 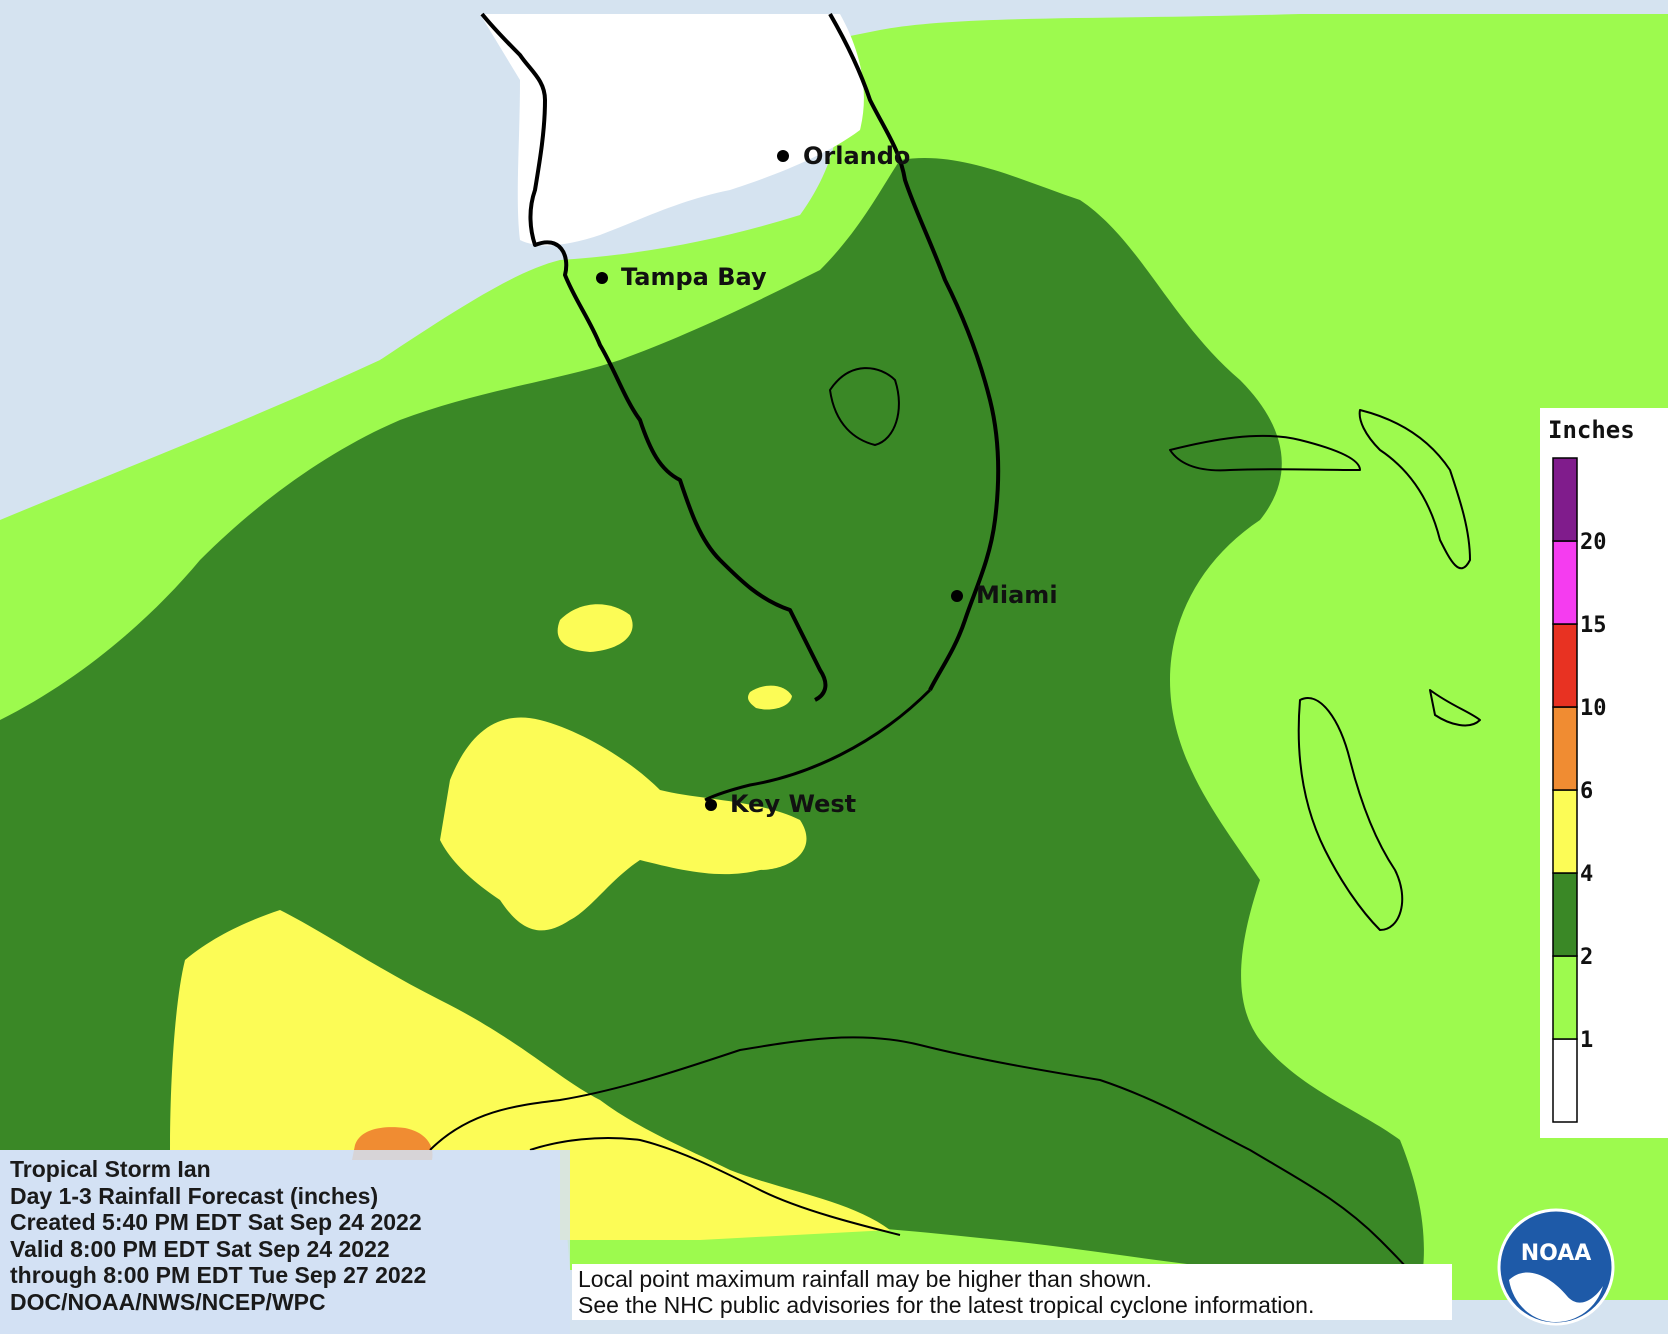 What do you see at coordinates (957, 596) in the screenshot?
I see `city-dot-miami` at bounding box center [957, 596].